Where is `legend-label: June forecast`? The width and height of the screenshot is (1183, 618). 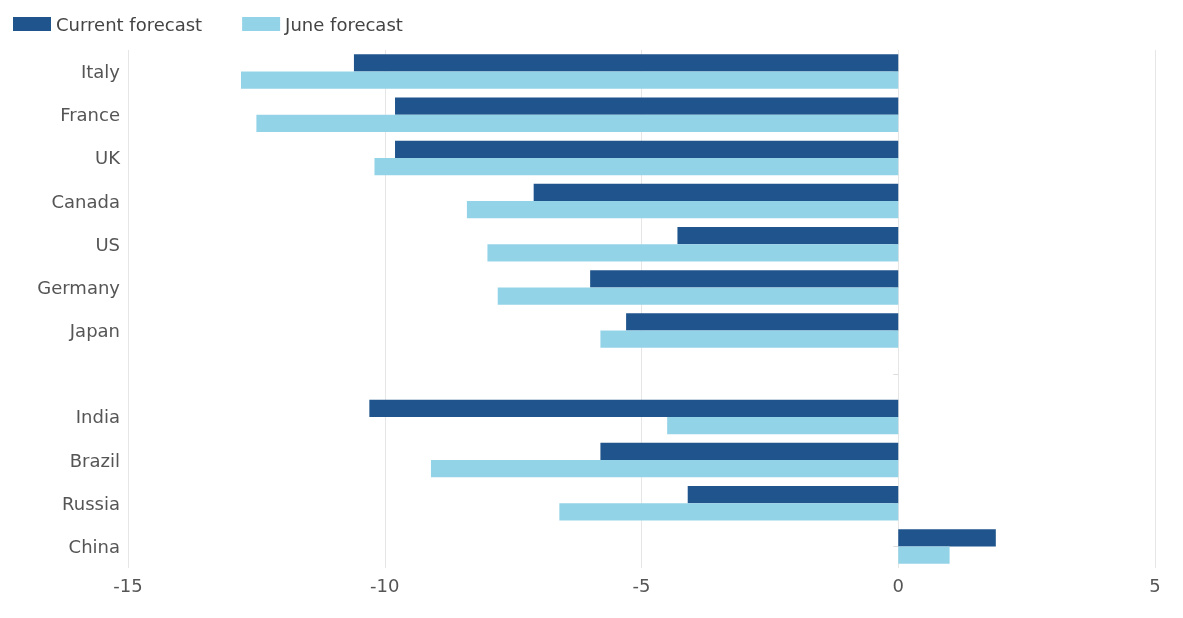
legend-label: June forecast is located at coordinates (343, 24).